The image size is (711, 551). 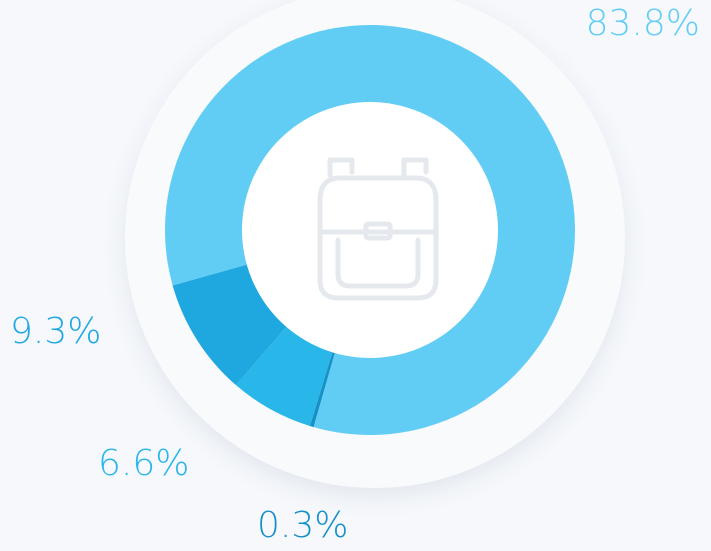 What do you see at coordinates (378, 229) in the screenshot?
I see `backpack-icon` at bounding box center [378, 229].